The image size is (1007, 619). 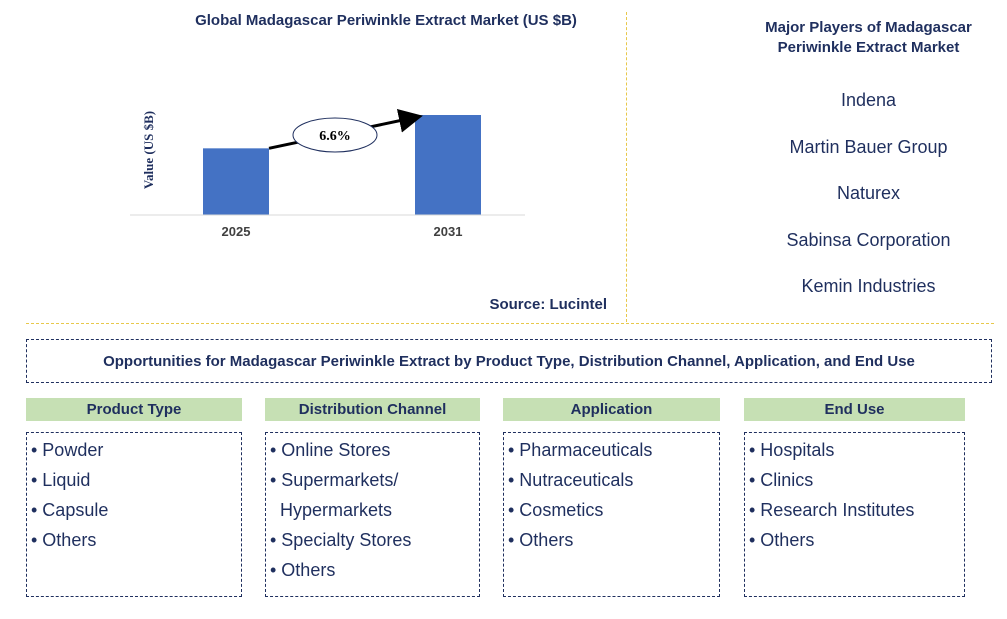 I want to click on vertical-divider, so click(x=626, y=167).